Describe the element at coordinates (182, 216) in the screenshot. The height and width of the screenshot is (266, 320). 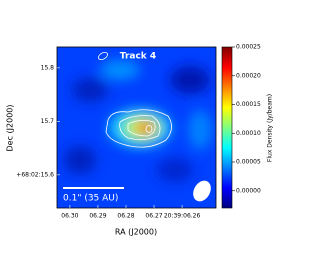
I see `x-tick-label: 20:39:06.26` at that location.